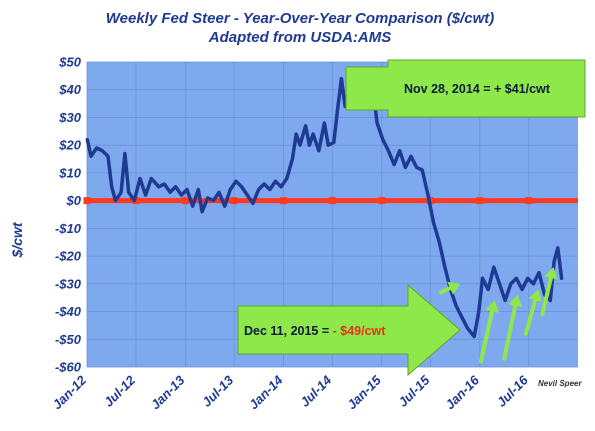 This screenshot has height=431, width=595. What do you see at coordinates (360, 331) in the screenshot?
I see `callout-text-trough-value: - $49/cwt` at bounding box center [360, 331].